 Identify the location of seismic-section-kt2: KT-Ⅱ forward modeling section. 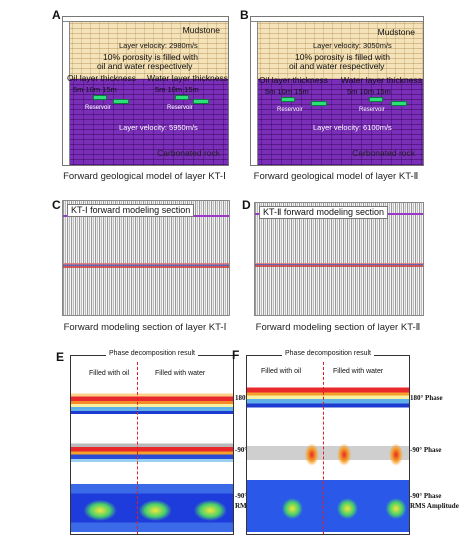
(339, 259).